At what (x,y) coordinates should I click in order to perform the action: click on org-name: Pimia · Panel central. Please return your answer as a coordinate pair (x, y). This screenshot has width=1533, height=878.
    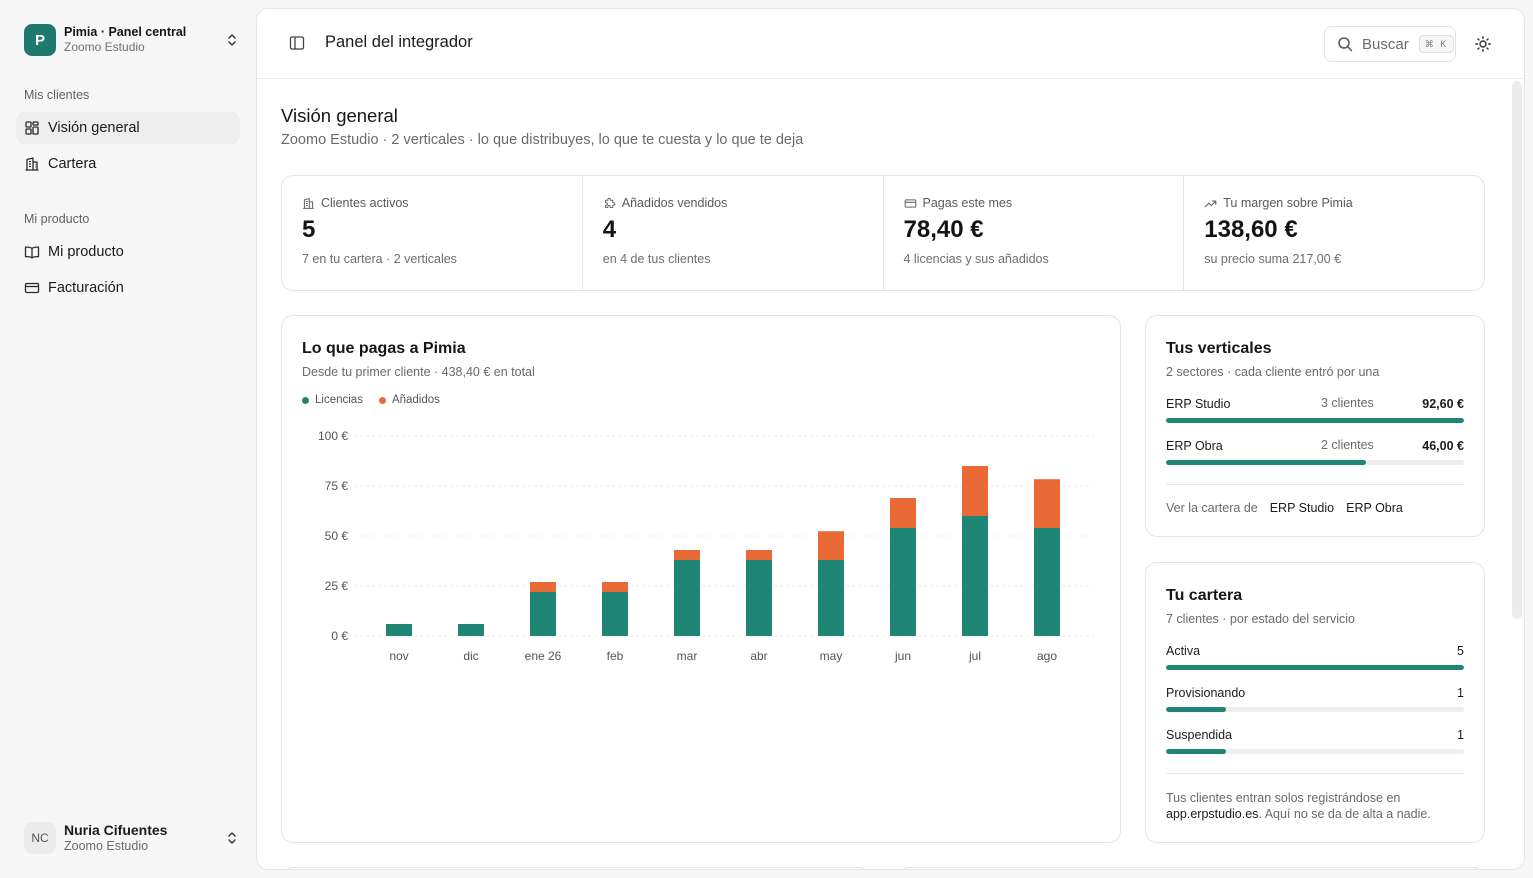
    Looking at the image, I should click on (125, 32).